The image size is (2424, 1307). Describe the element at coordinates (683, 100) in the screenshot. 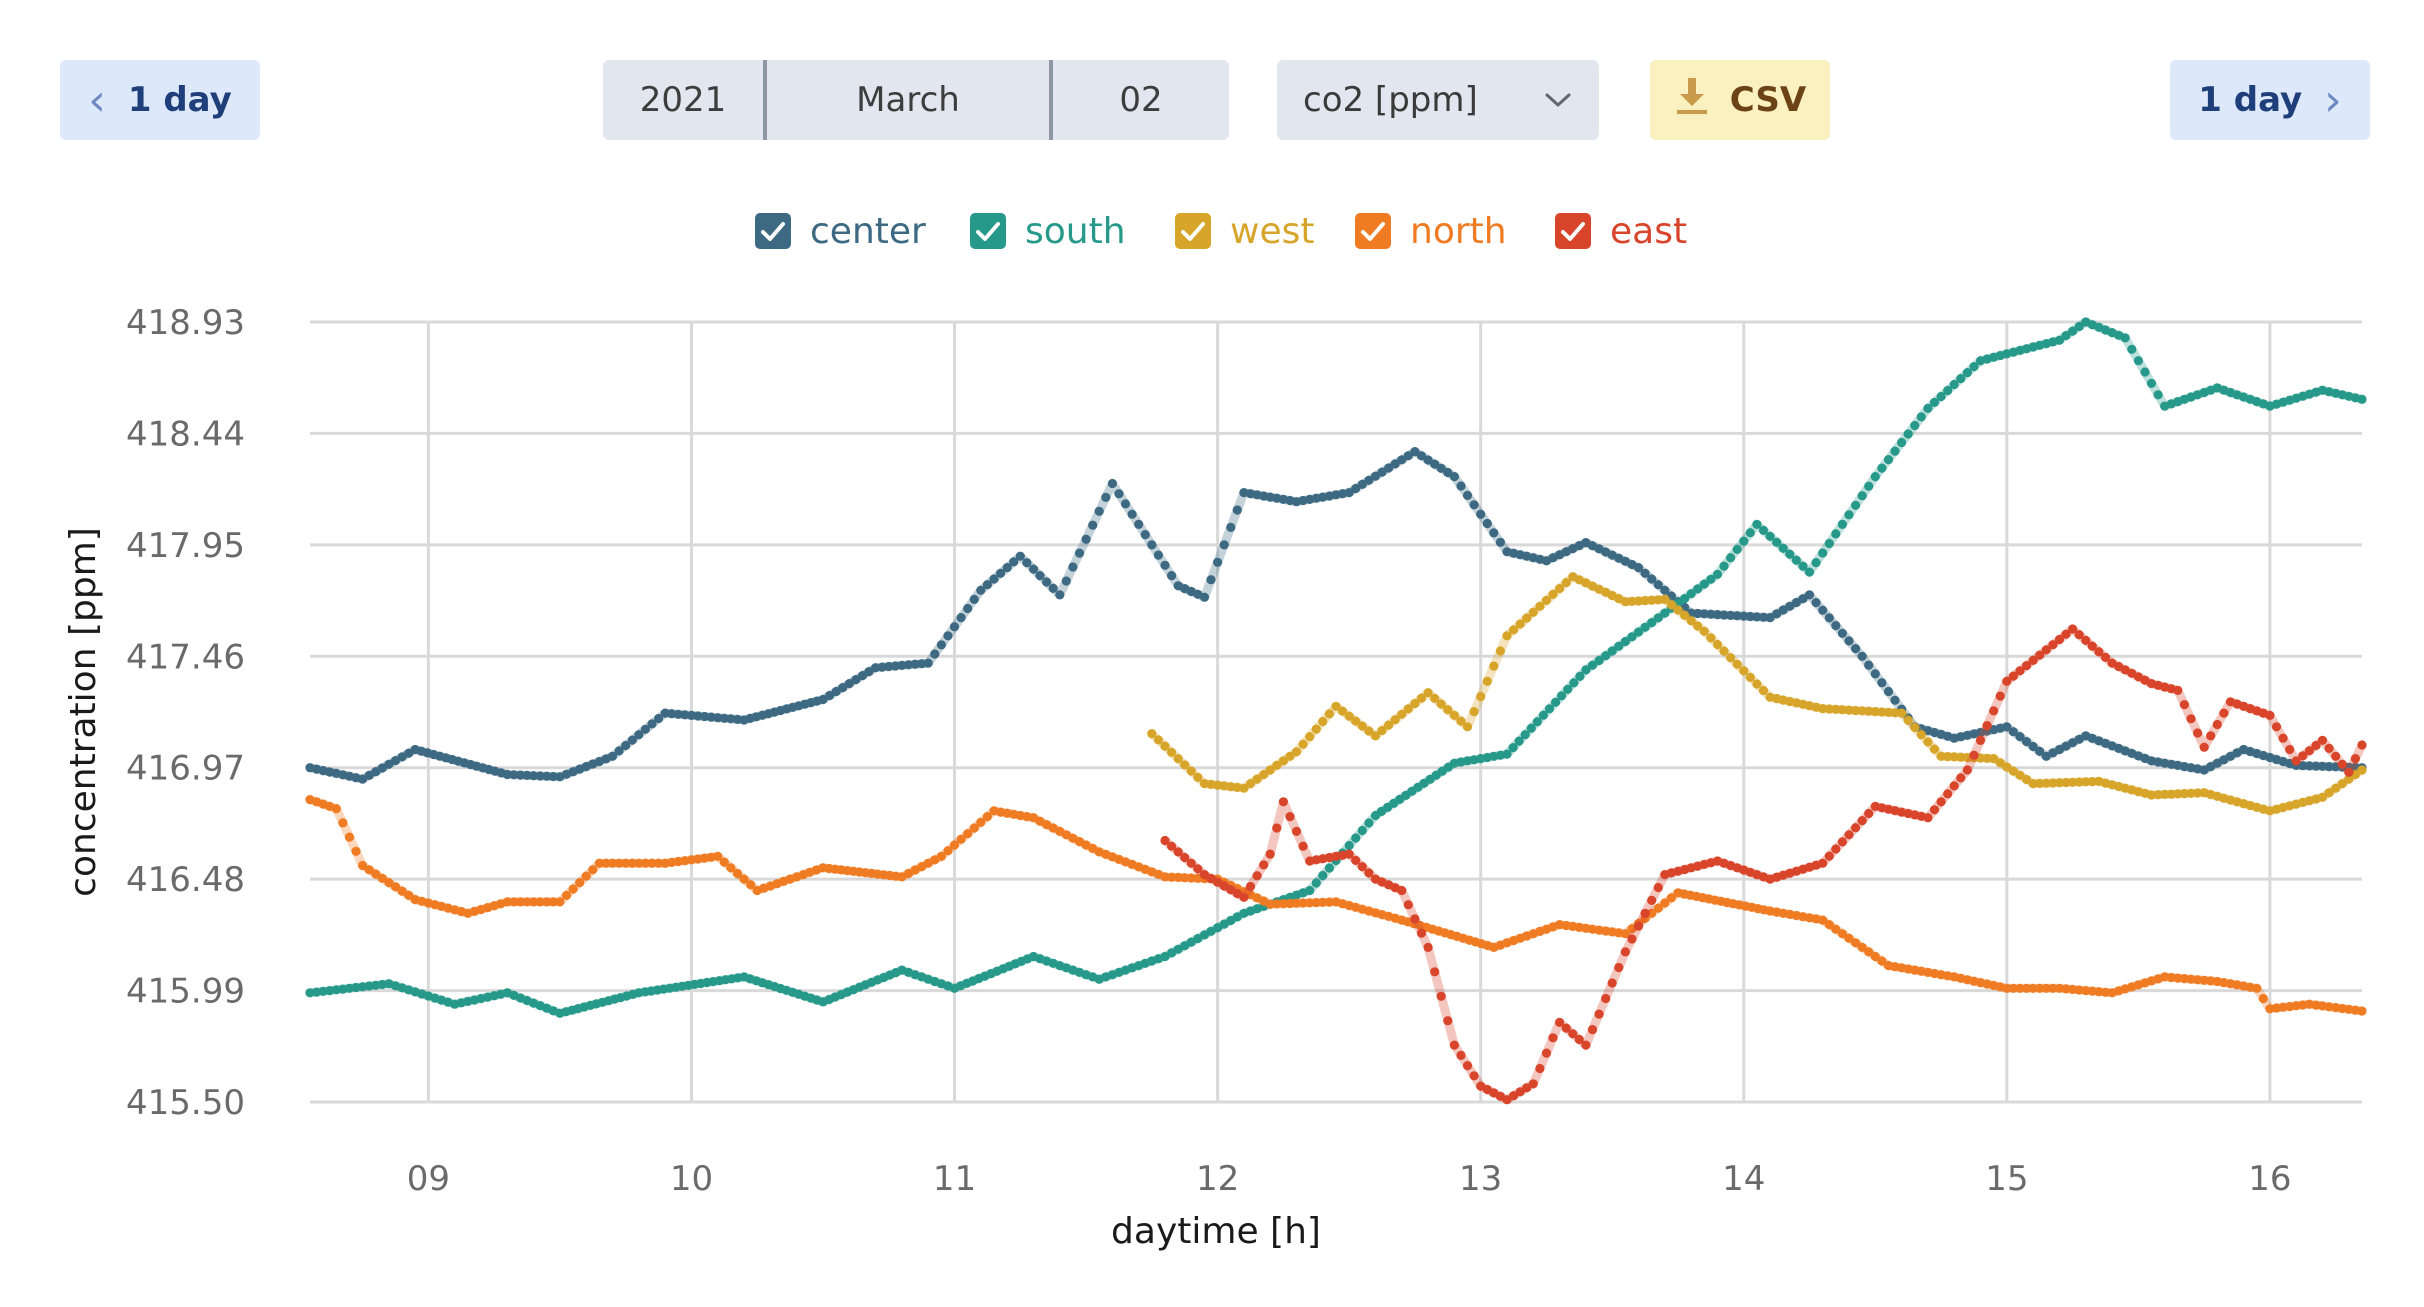

I see `year-field: 2021` at that location.